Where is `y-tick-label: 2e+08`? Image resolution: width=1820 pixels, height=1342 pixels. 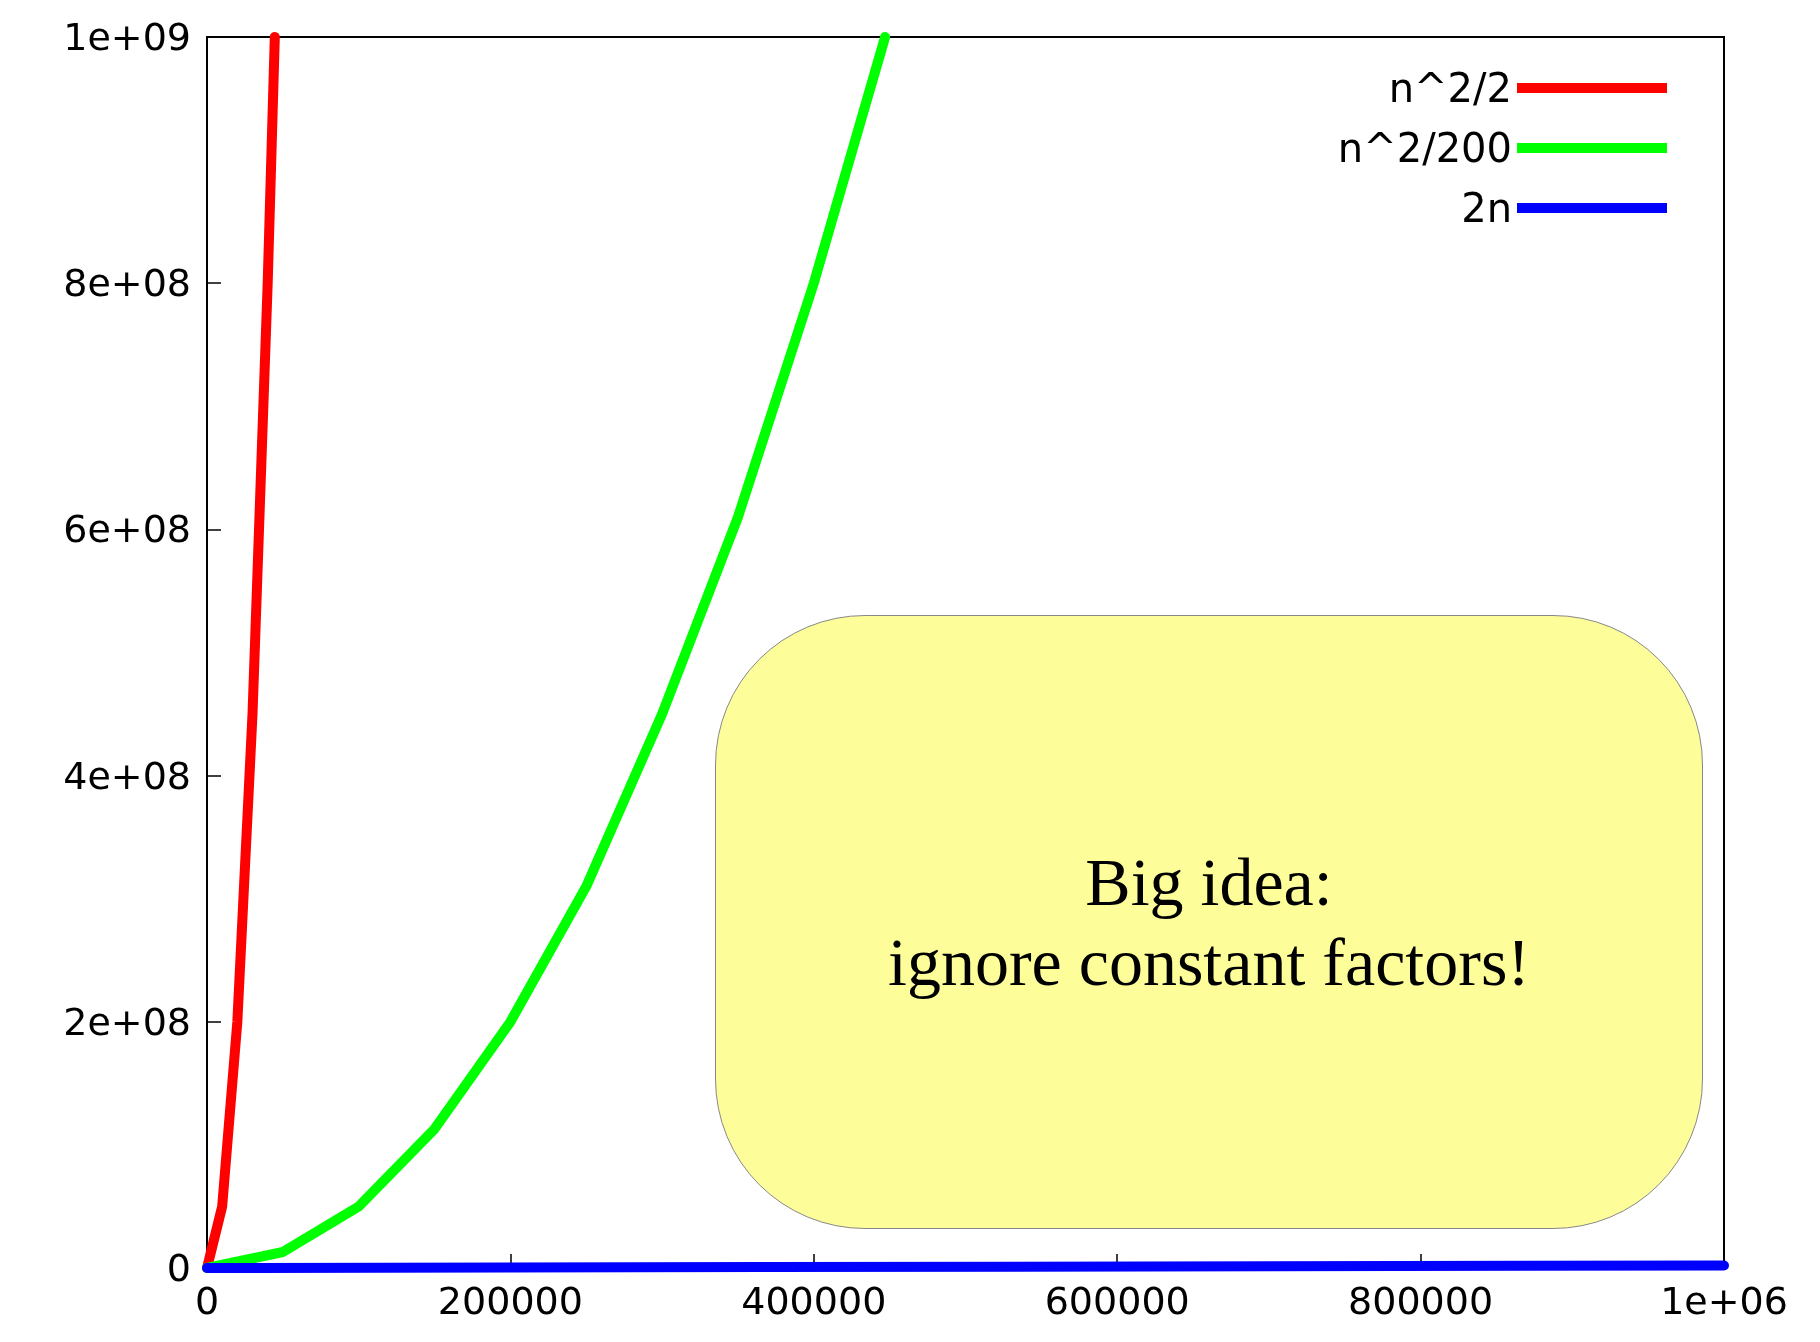 y-tick-label: 2e+08 is located at coordinates (127, 1021).